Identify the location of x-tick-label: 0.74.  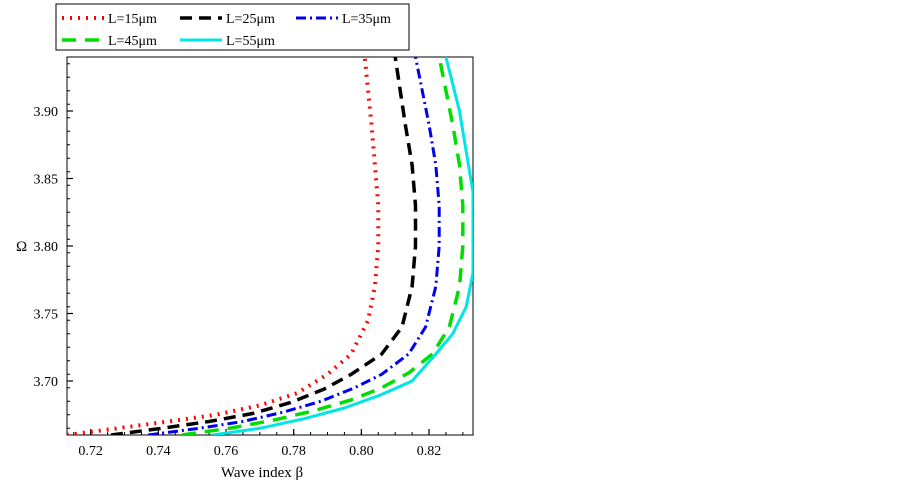
(158, 451).